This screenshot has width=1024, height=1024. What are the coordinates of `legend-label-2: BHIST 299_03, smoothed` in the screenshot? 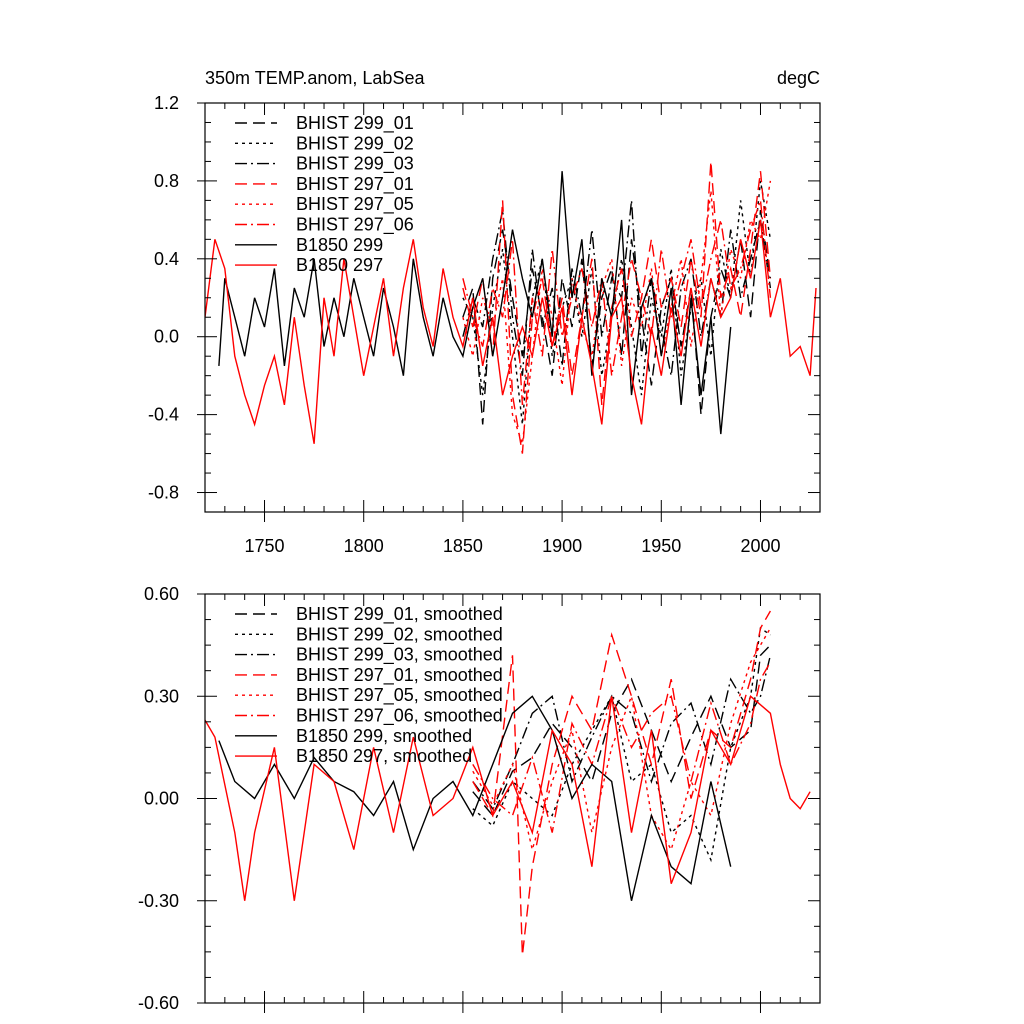 It's located at (399, 655).